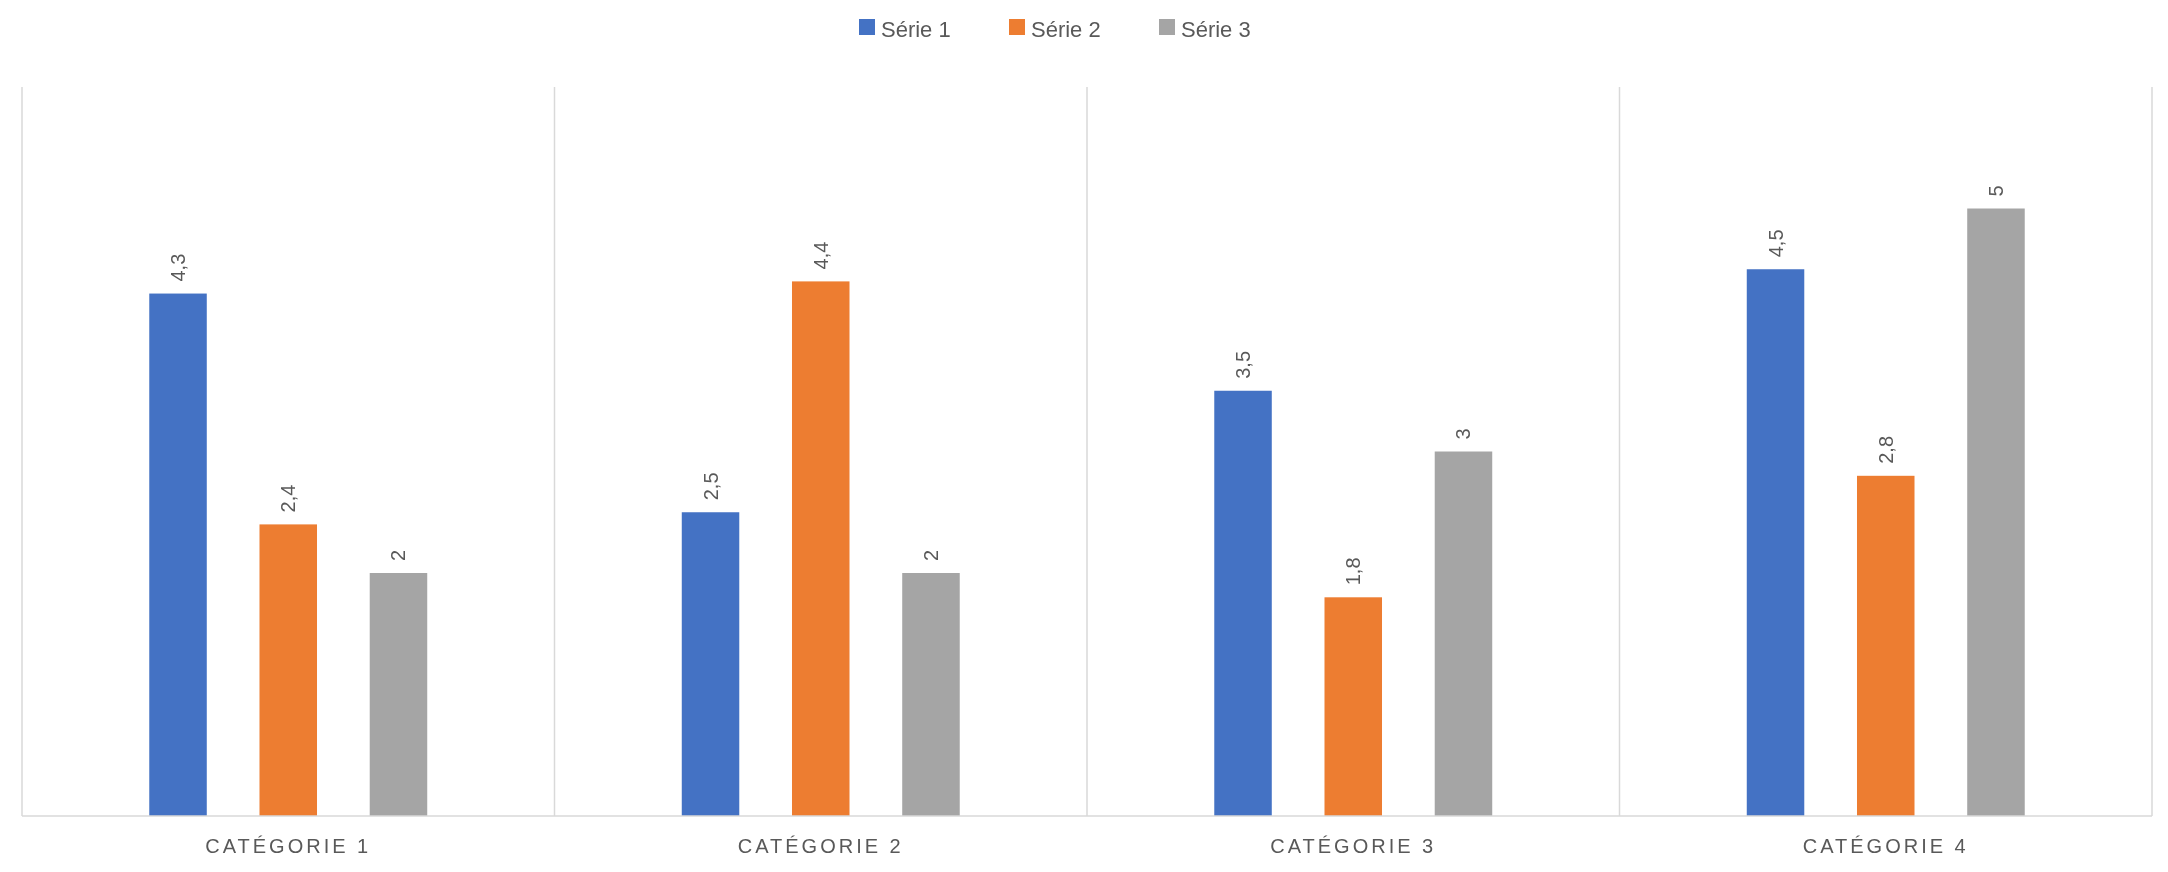 Image resolution: width=2168 pixels, height=872 pixels. Describe the element at coordinates (1775, 243) in the screenshot. I see `data-label: 4,5` at that location.